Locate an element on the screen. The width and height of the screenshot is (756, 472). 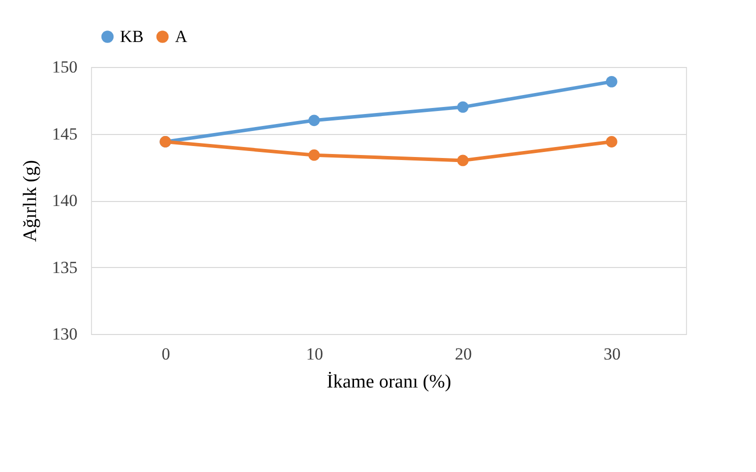
x-tick-label: 0 is located at coordinates (166, 354).